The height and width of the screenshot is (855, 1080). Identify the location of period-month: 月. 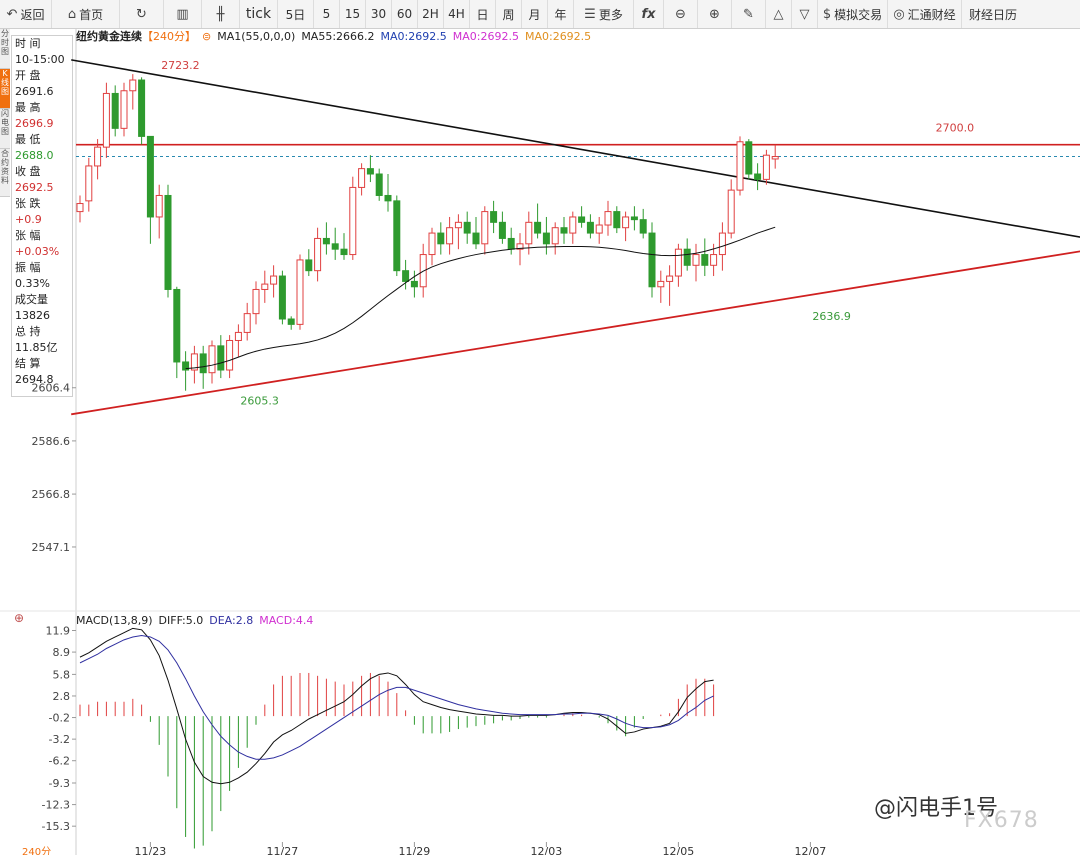
(535, 14).